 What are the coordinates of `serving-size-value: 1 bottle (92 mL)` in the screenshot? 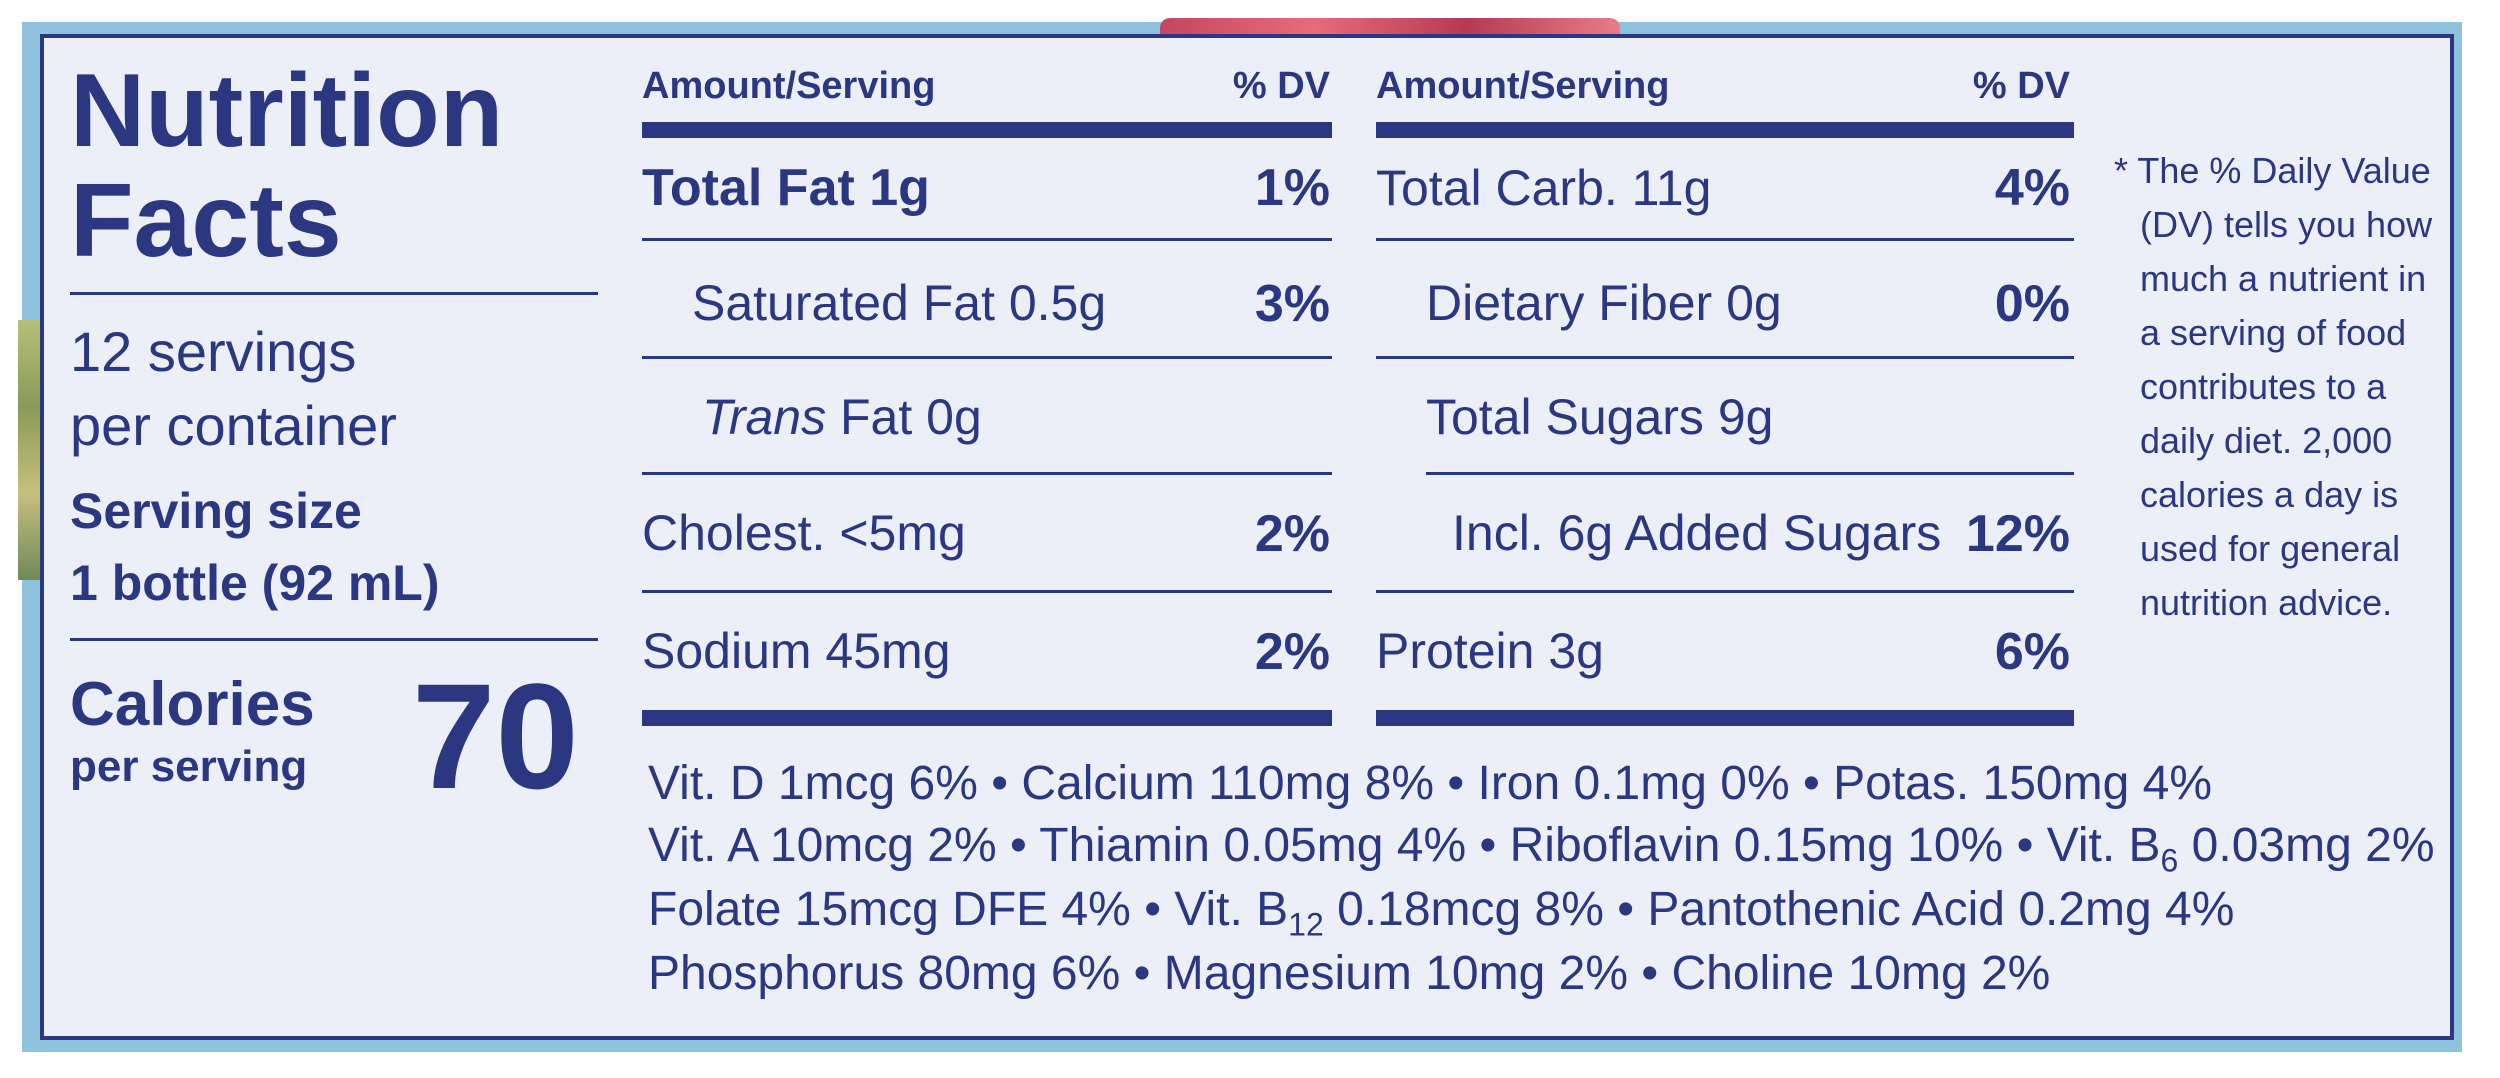 It's located at (255, 583).